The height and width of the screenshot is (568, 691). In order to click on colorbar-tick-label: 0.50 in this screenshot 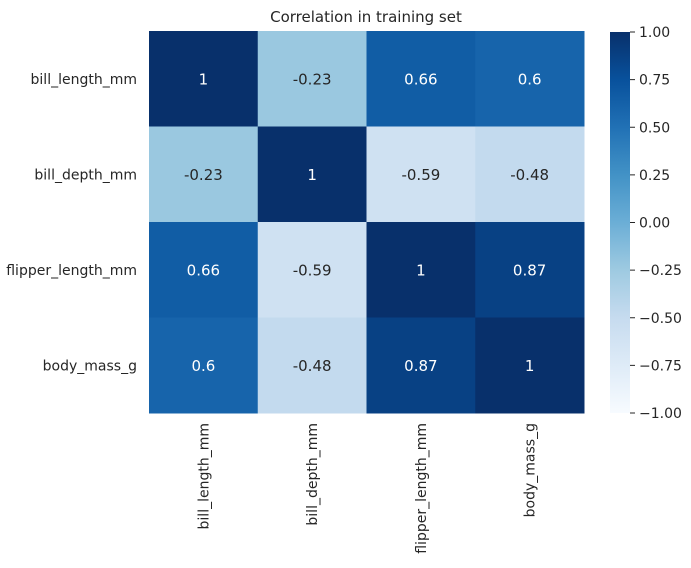, I will do `click(654, 128)`.